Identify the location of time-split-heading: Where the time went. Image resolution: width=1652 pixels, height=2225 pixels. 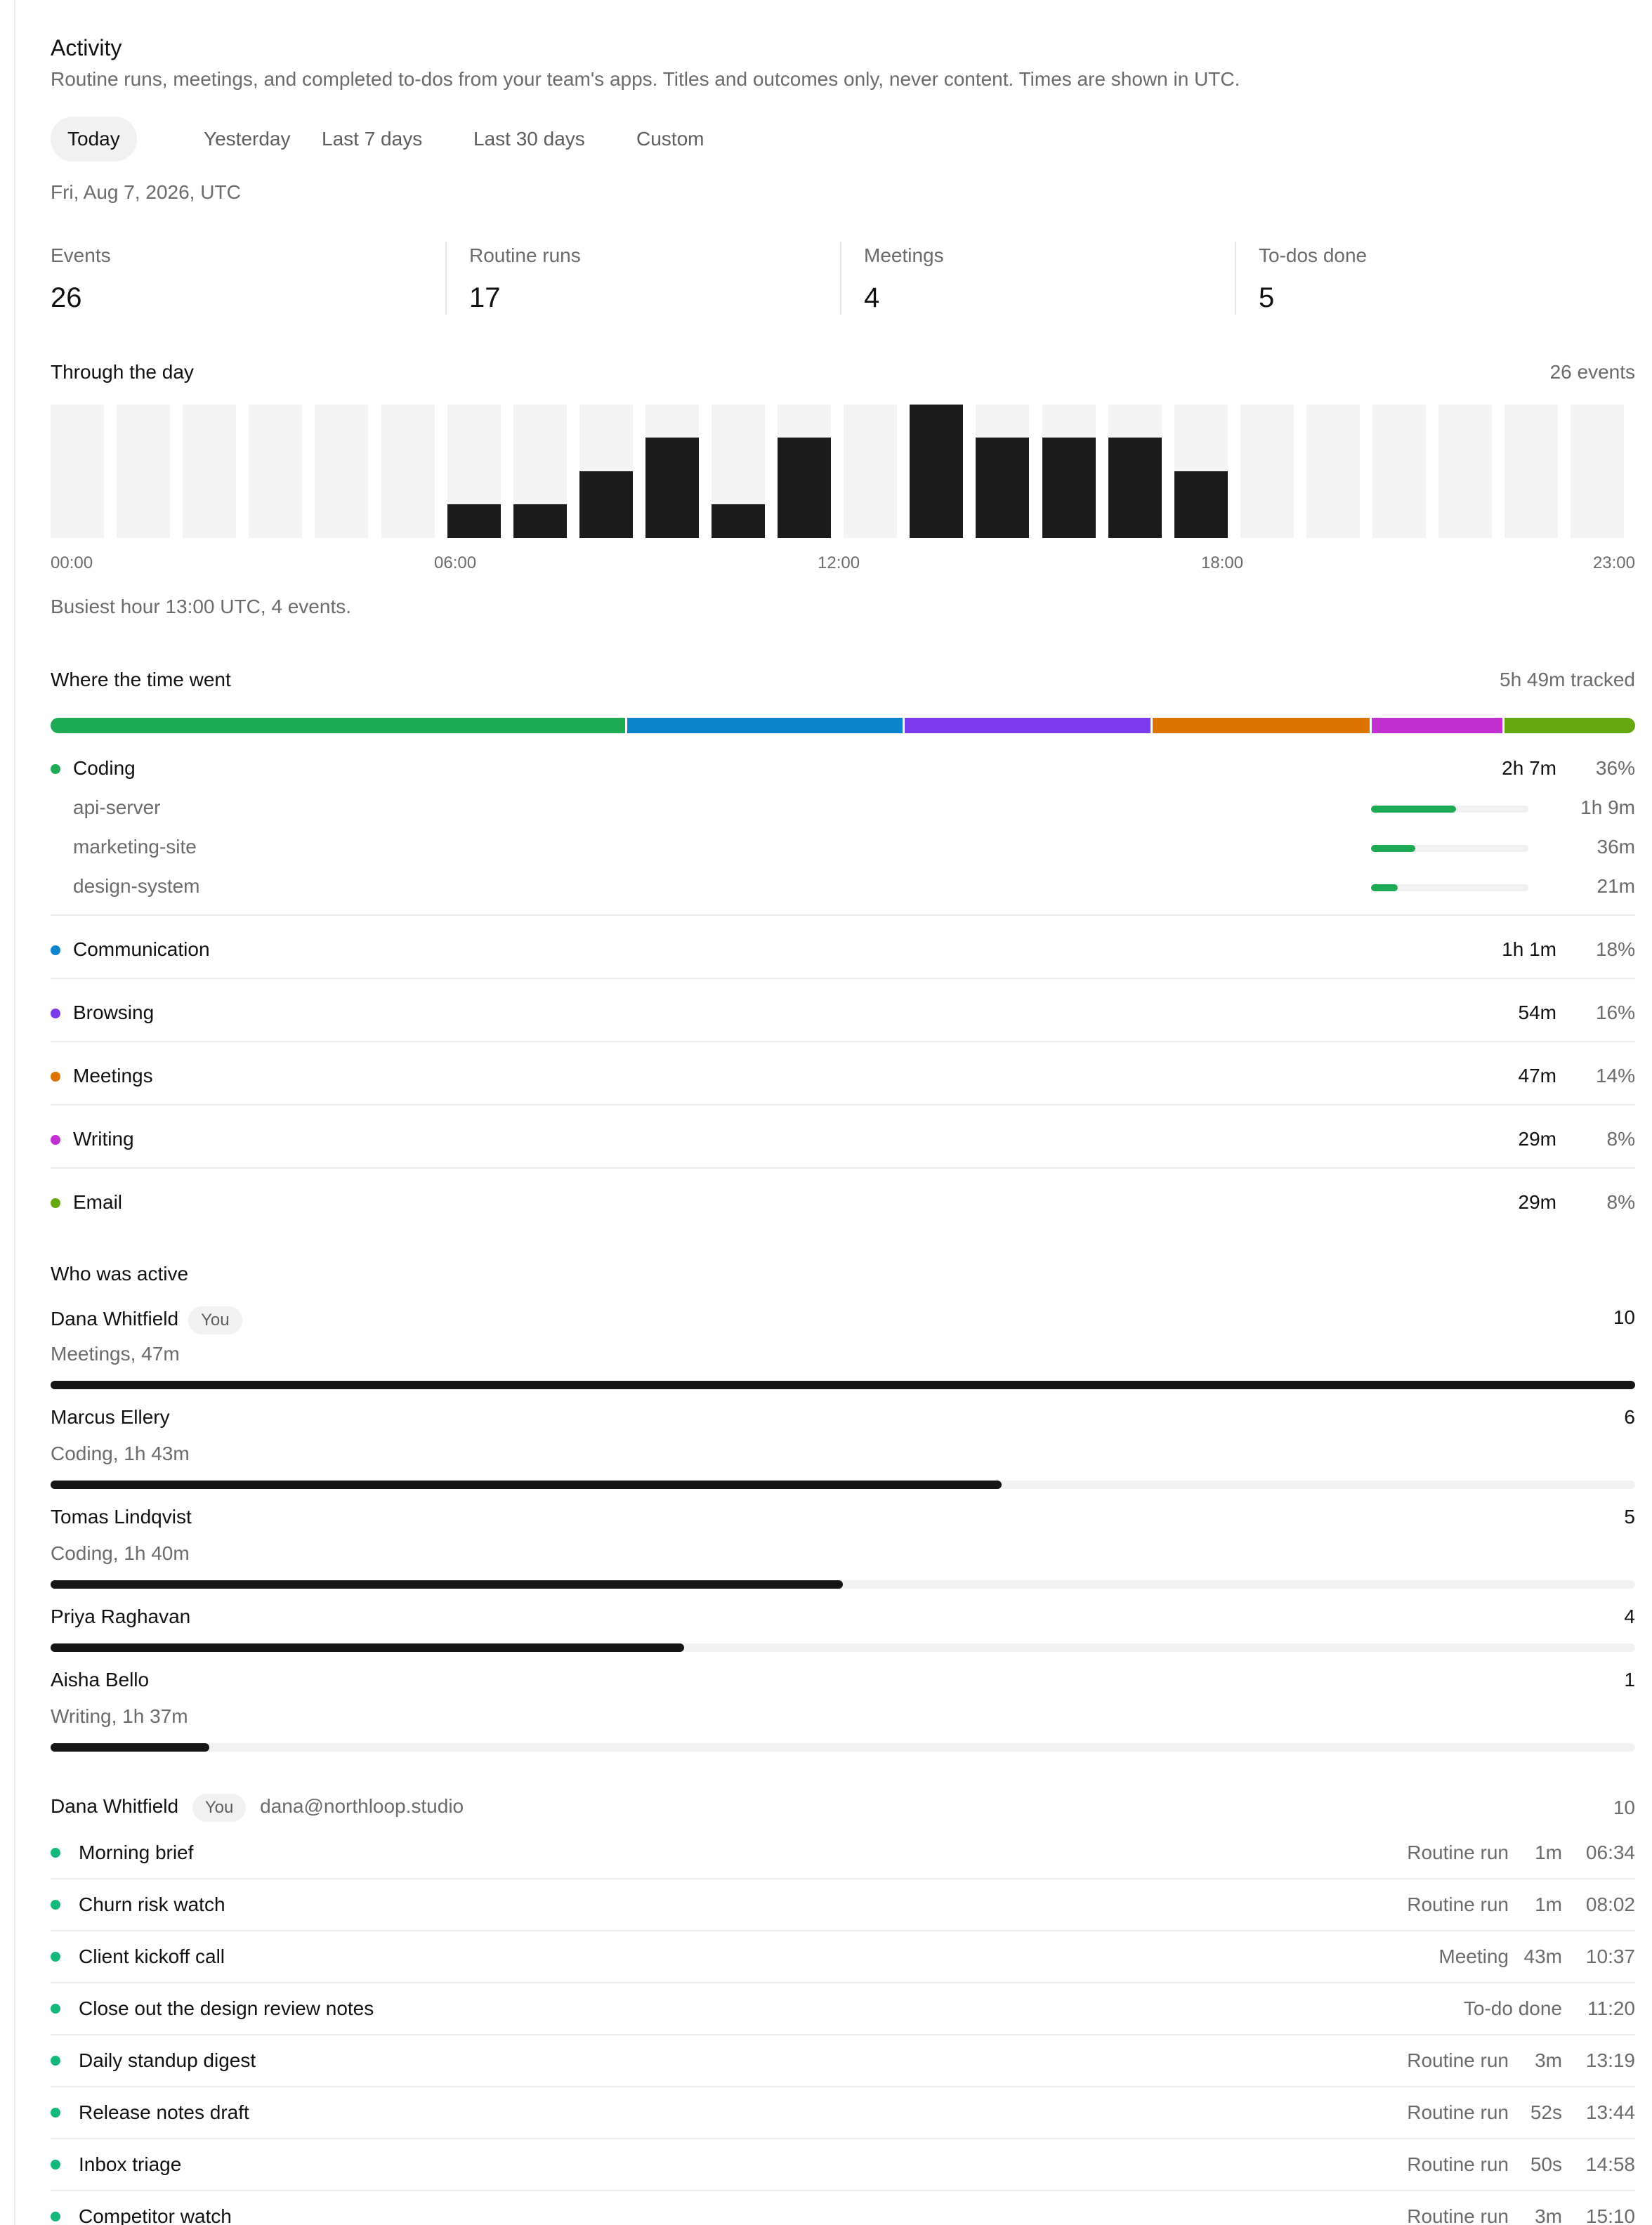
(141, 679).